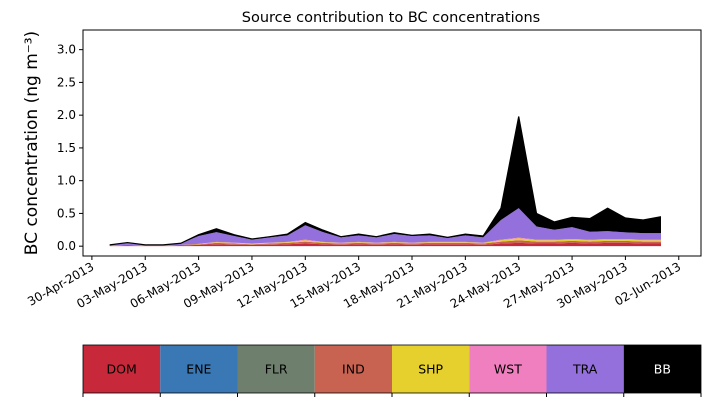 This screenshot has width=711, height=402. What do you see at coordinates (66, 50) in the screenshot?
I see `y-tick-label: 3.0` at bounding box center [66, 50].